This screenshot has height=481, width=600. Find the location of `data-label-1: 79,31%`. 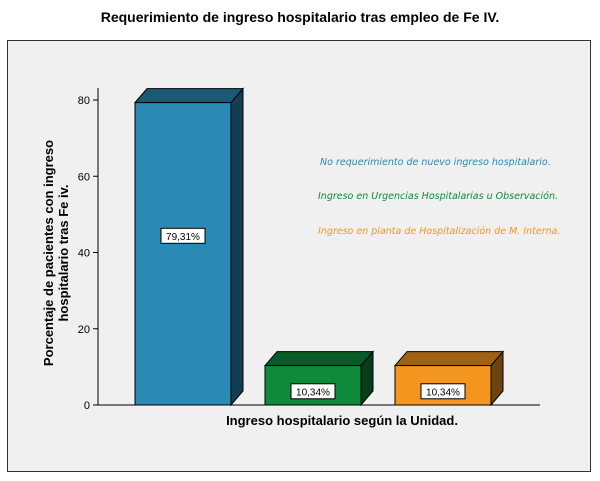

data-label-1: 79,31% is located at coordinates (183, 237).